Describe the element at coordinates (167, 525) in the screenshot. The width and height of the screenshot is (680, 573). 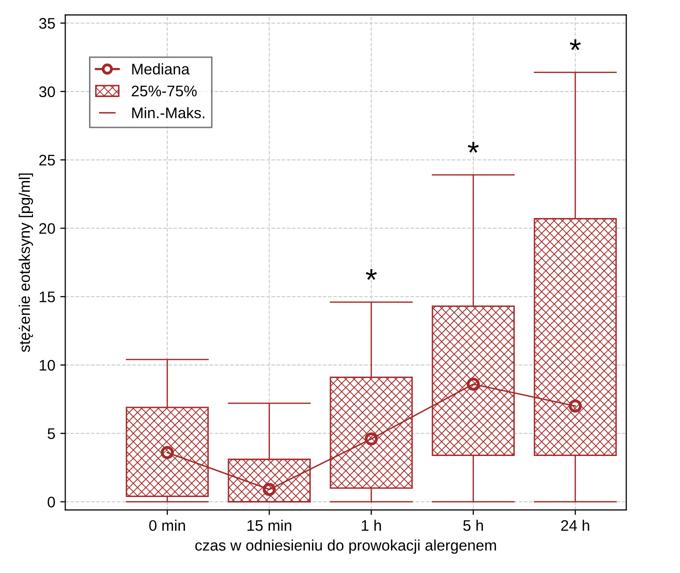
I see `x-tick-label: 0 min` at that location.